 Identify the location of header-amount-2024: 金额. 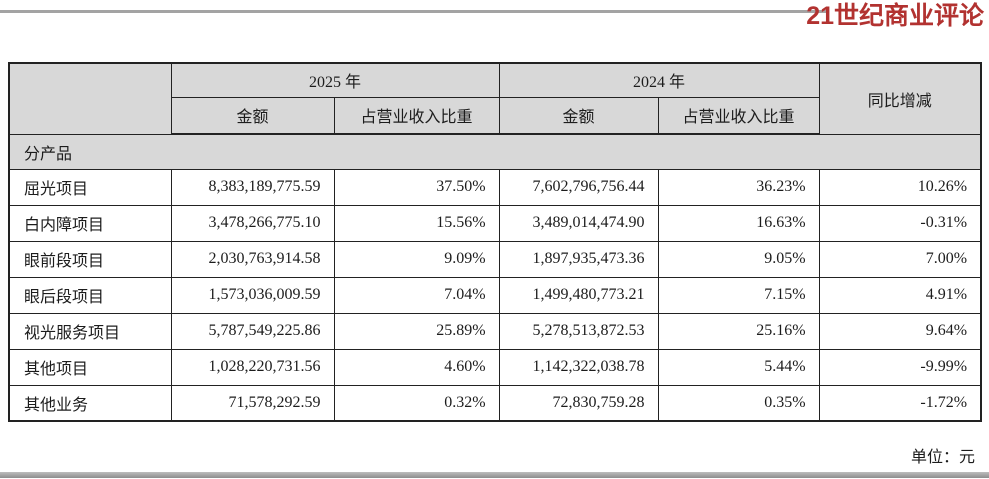
(578, 115).